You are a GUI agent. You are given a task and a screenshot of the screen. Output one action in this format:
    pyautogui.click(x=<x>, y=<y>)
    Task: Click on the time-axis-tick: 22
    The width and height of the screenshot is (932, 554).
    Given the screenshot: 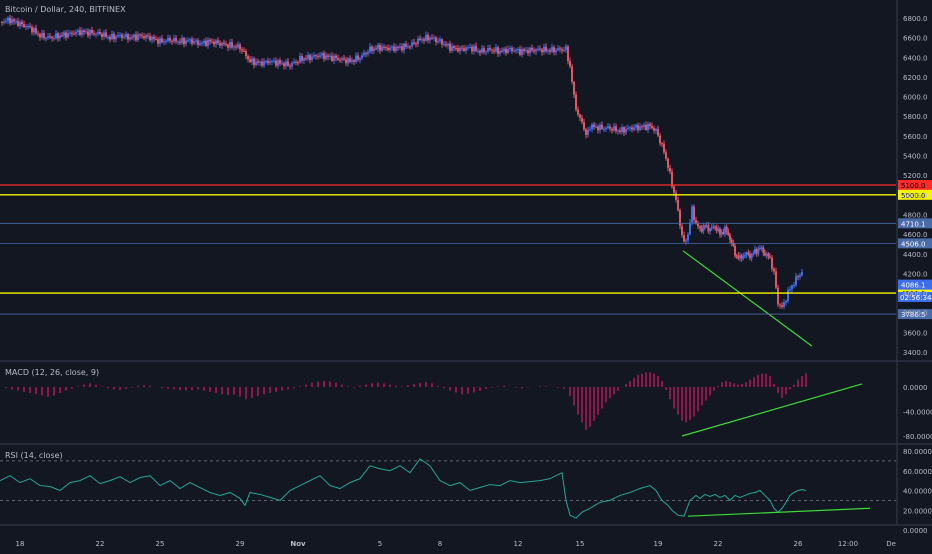 What is the action you would take?
    pyautogui.click(x=100, y=544)
    